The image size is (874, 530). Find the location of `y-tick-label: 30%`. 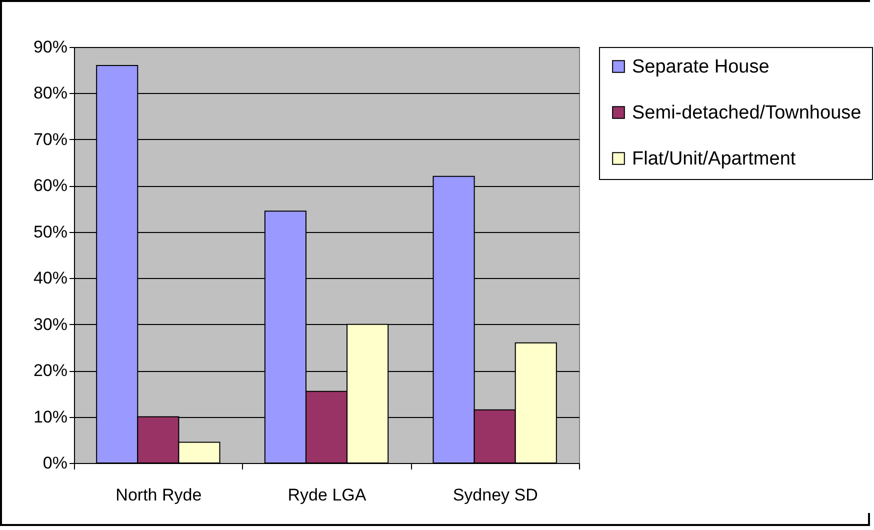

y-tick-label: 30% is located at coordinates (50, 324).